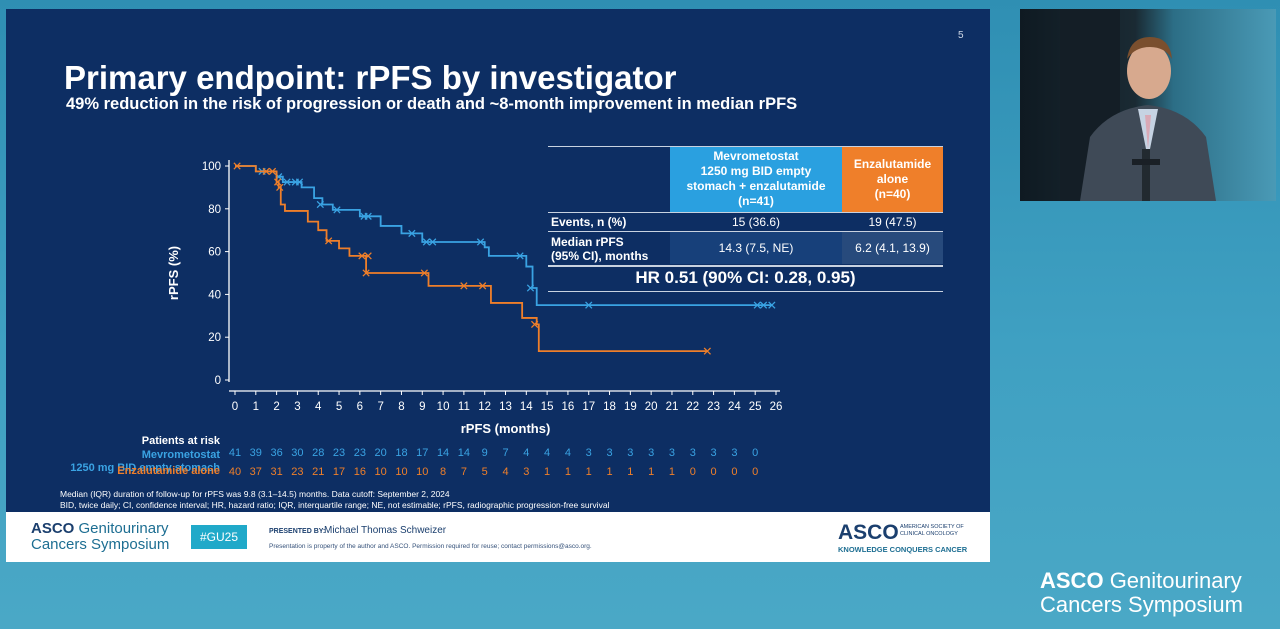 Image resolution: width=1280 pixels, height=629 pixels. Describe the element at coordinates (464, 453) in the screenshot. I see `risk-count-mevro: 14` at that location.